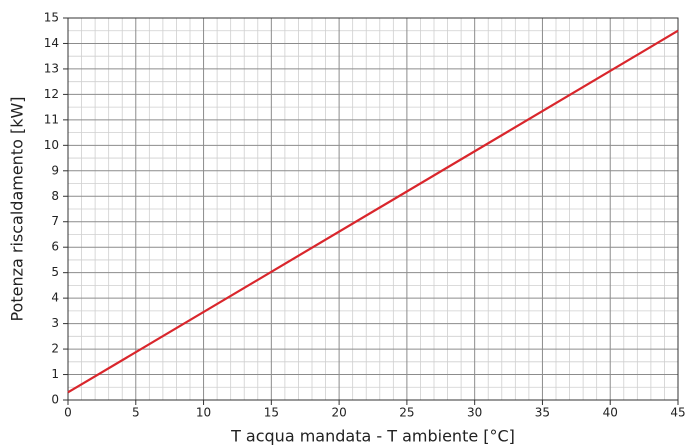  What do you see at coordinates (51, 145) in the screenshot?
I see `y-tick-label: 10` at bounding box center [51, 145].